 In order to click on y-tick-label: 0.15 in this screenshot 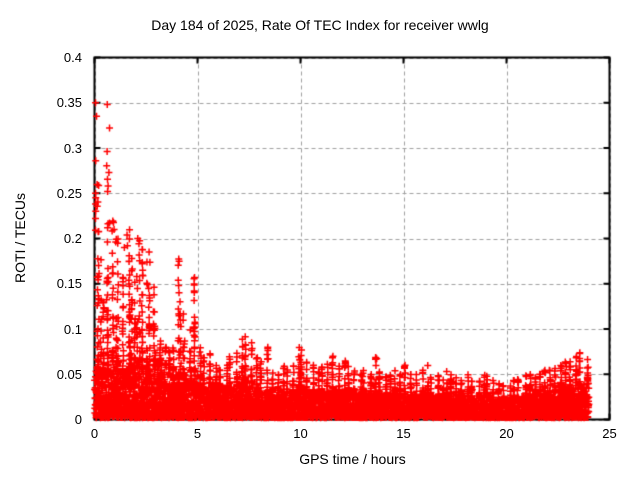, I will do `click(69, 284)`.